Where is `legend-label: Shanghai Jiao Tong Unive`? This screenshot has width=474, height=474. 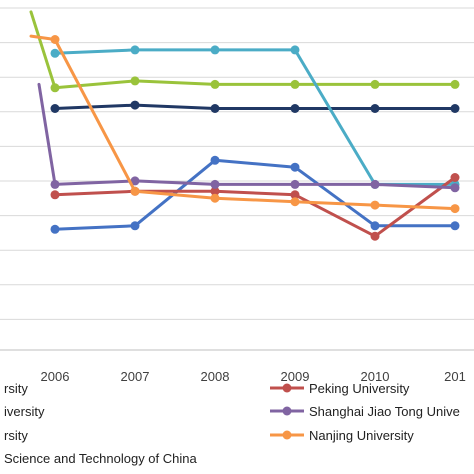 legend-label: Shanghai Jiao Tong Unive is located at coordinates (384, 411).